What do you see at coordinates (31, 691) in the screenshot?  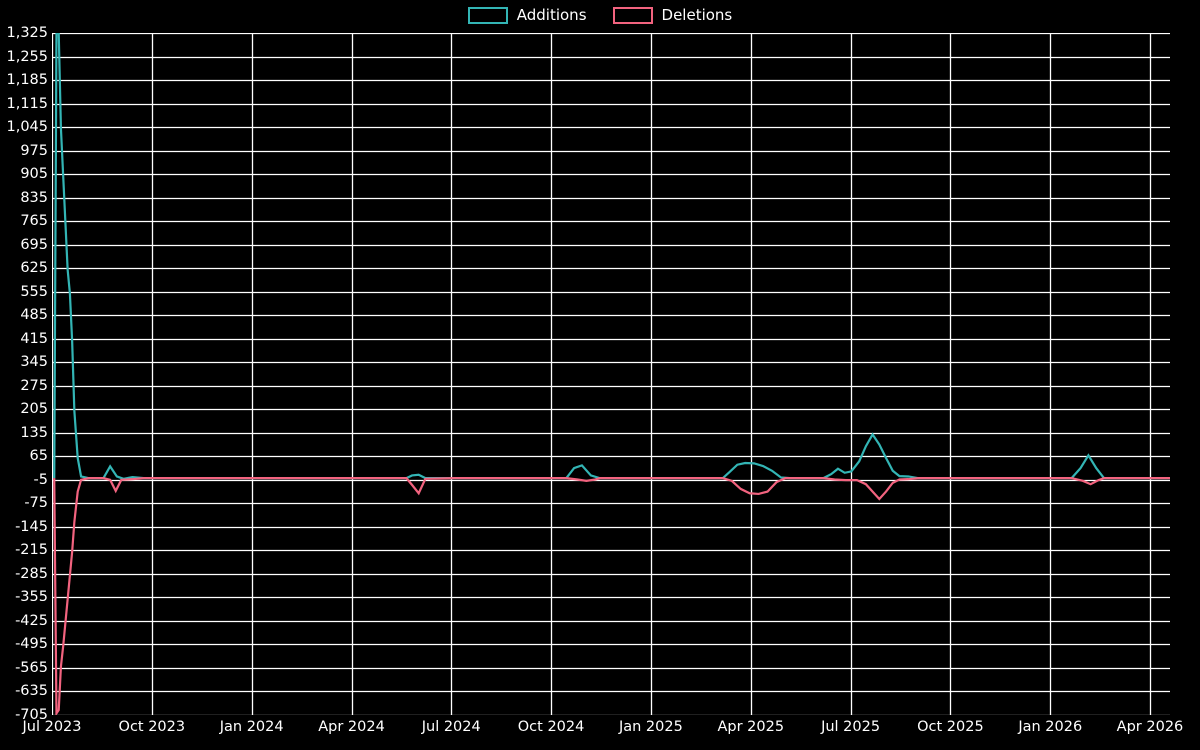 I see `y-tick-label: -635` at bounding box center [31, 691].